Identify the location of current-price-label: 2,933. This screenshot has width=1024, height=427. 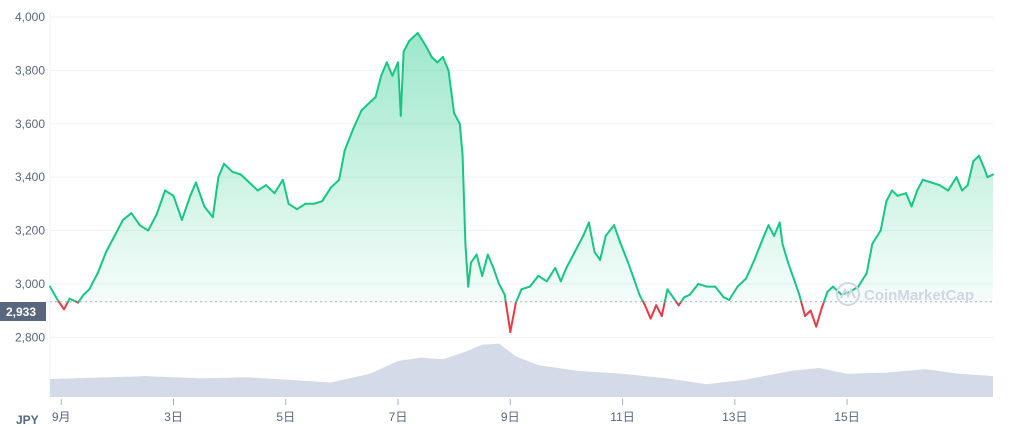
(21, 312).